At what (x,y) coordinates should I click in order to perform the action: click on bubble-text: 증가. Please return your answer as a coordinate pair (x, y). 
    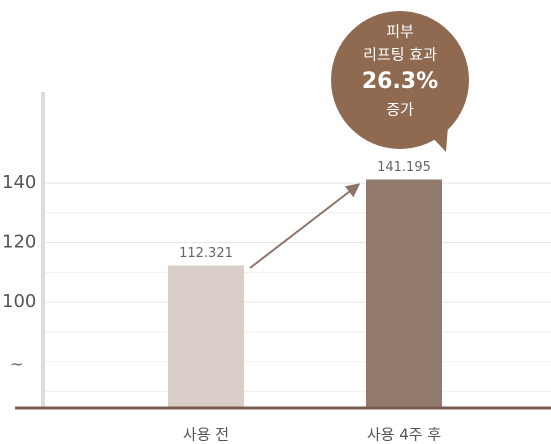
    Looking at the image, I should click on (400, 110).